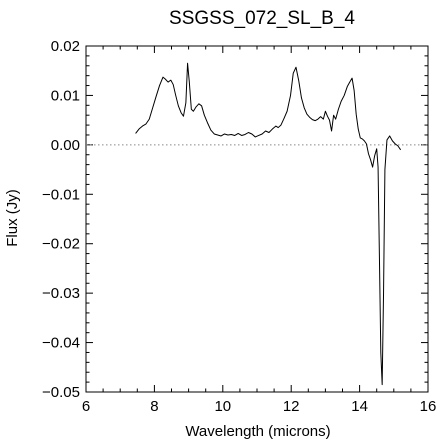  What do you see at coordinates (428, 406) in the screenshot?
I see `x-tick-label: 16` at bounding box center [428, 406].